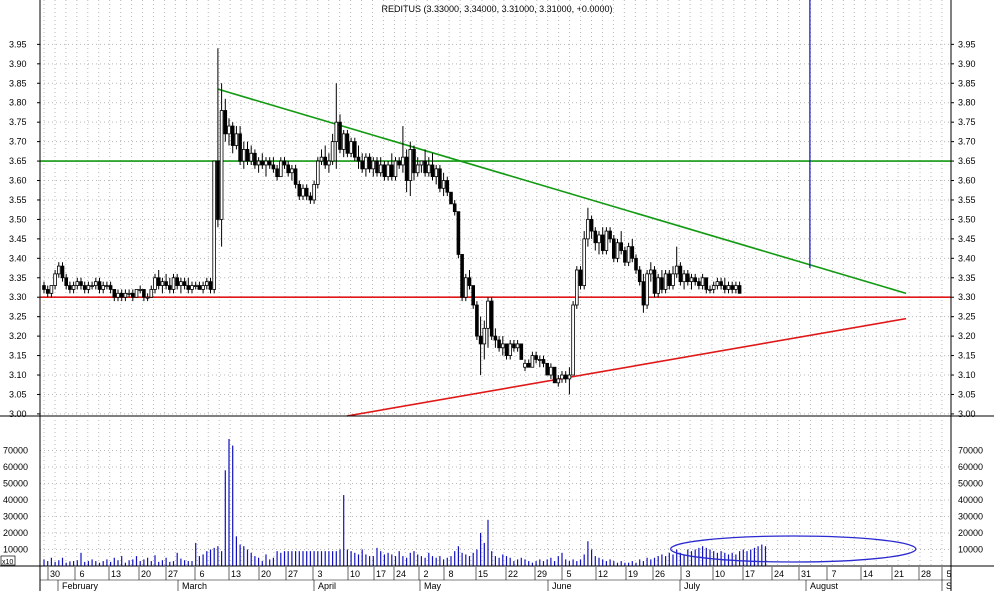  What do you see at coordinates (970, 500) in the screenshot?
I see `volume-tick-label-right: 40000` at bounding box center [970, 500].